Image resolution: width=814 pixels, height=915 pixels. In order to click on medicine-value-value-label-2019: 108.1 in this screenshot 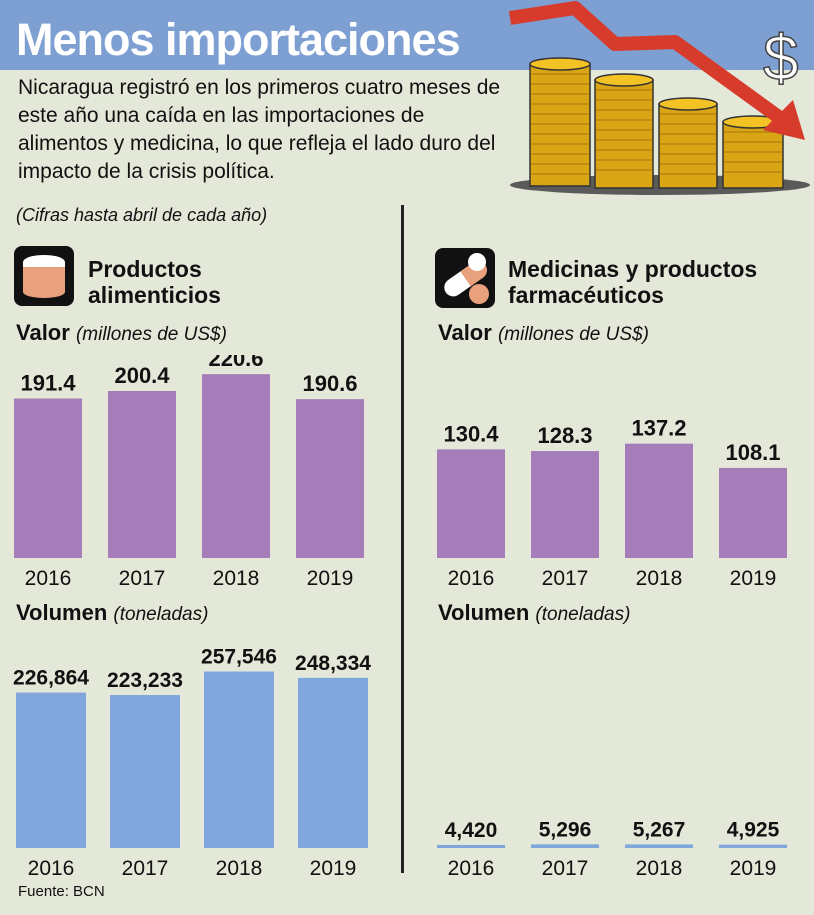, I will do `click(752, 452)`.